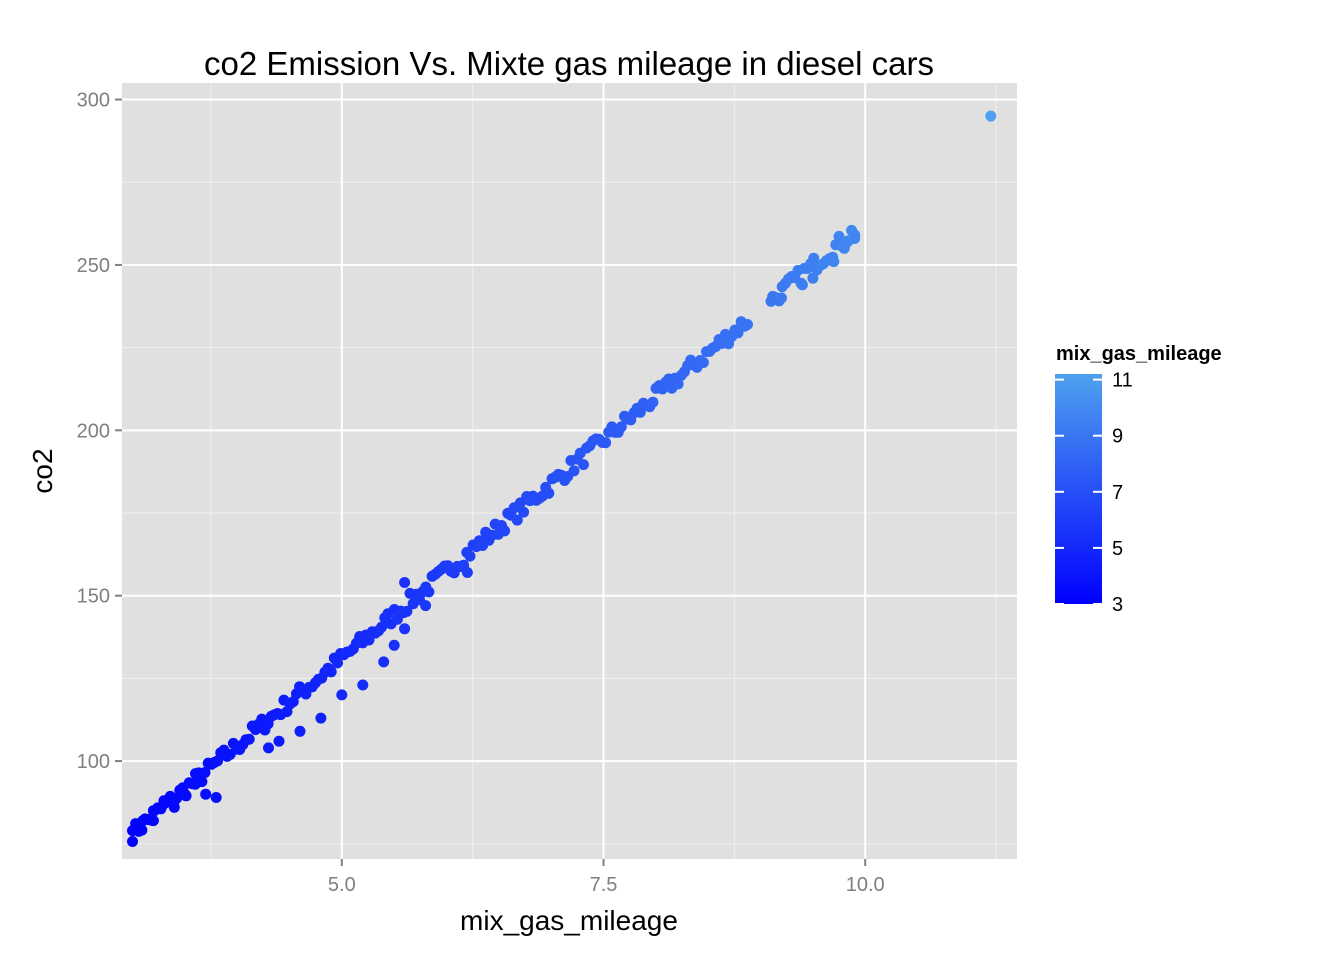 Image resolution: width=1344 pixels, height=960 pixels. Describe the element at coordinates (1117, 437) in the screenshot. I see `legend-label-3: 9` at that location.